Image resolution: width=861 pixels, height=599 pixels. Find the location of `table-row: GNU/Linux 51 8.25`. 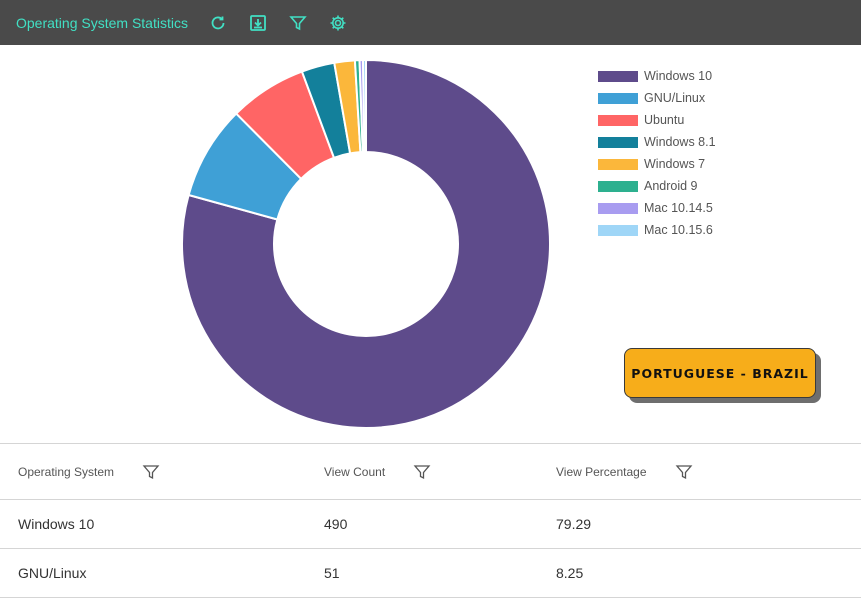

table-row: GNU/Linux 51 8.25 is located at coordinates (430, 573).